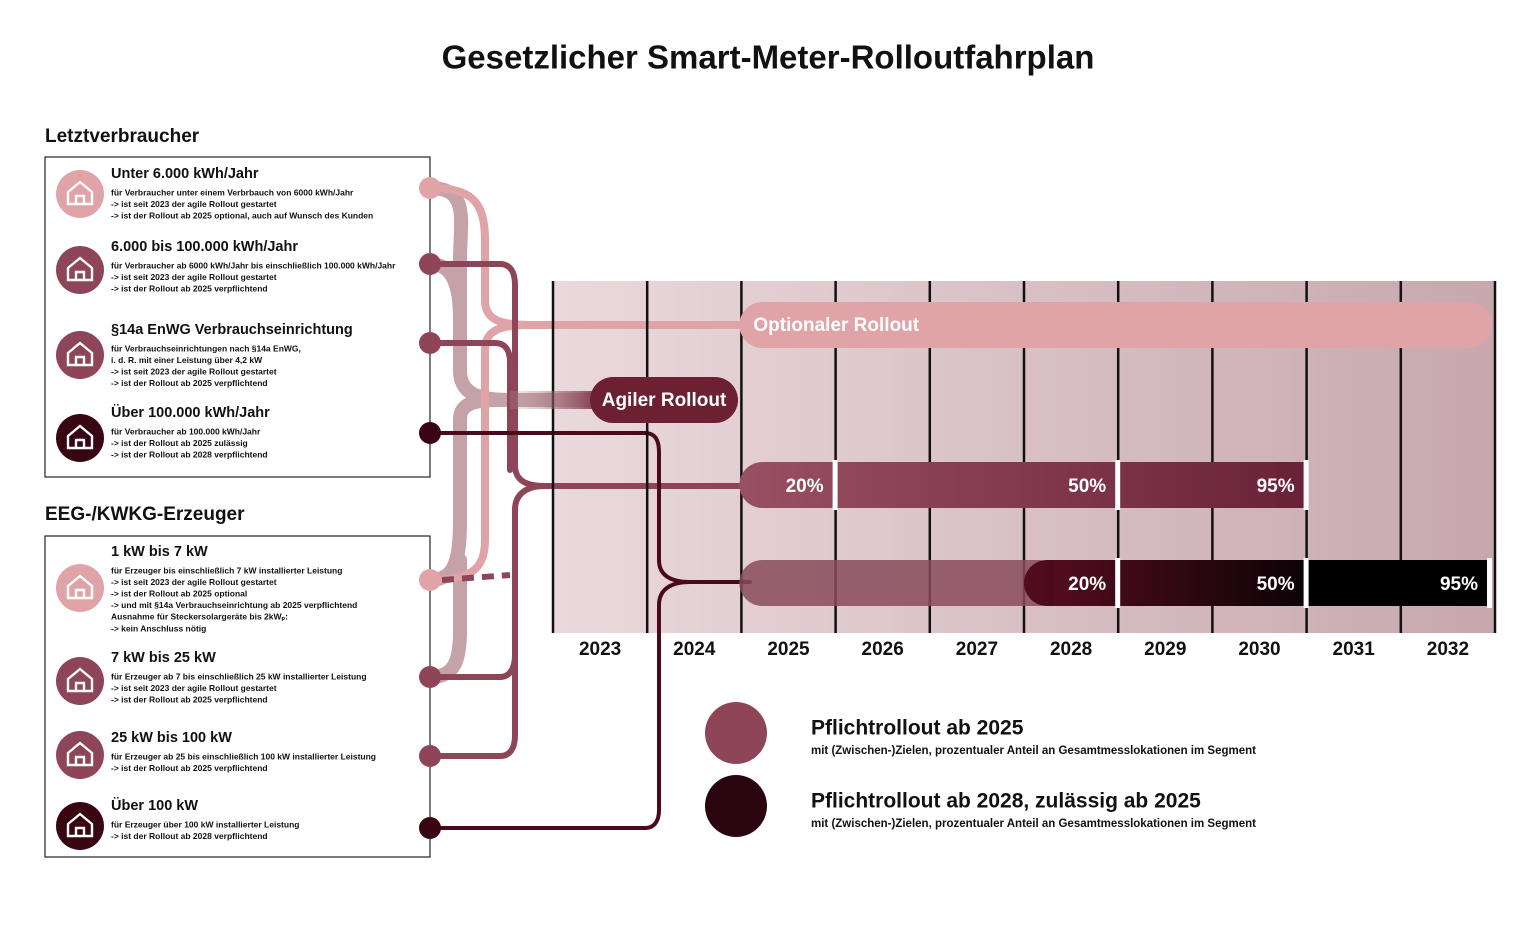 Image resolution: width=1536 pixels, height=945 pixels. What do you see at coordinates (179, 593) in the screenshot?
I see `item-line: -> ist der Rollout ab 2025 optional` at bounding box center [179, 593].